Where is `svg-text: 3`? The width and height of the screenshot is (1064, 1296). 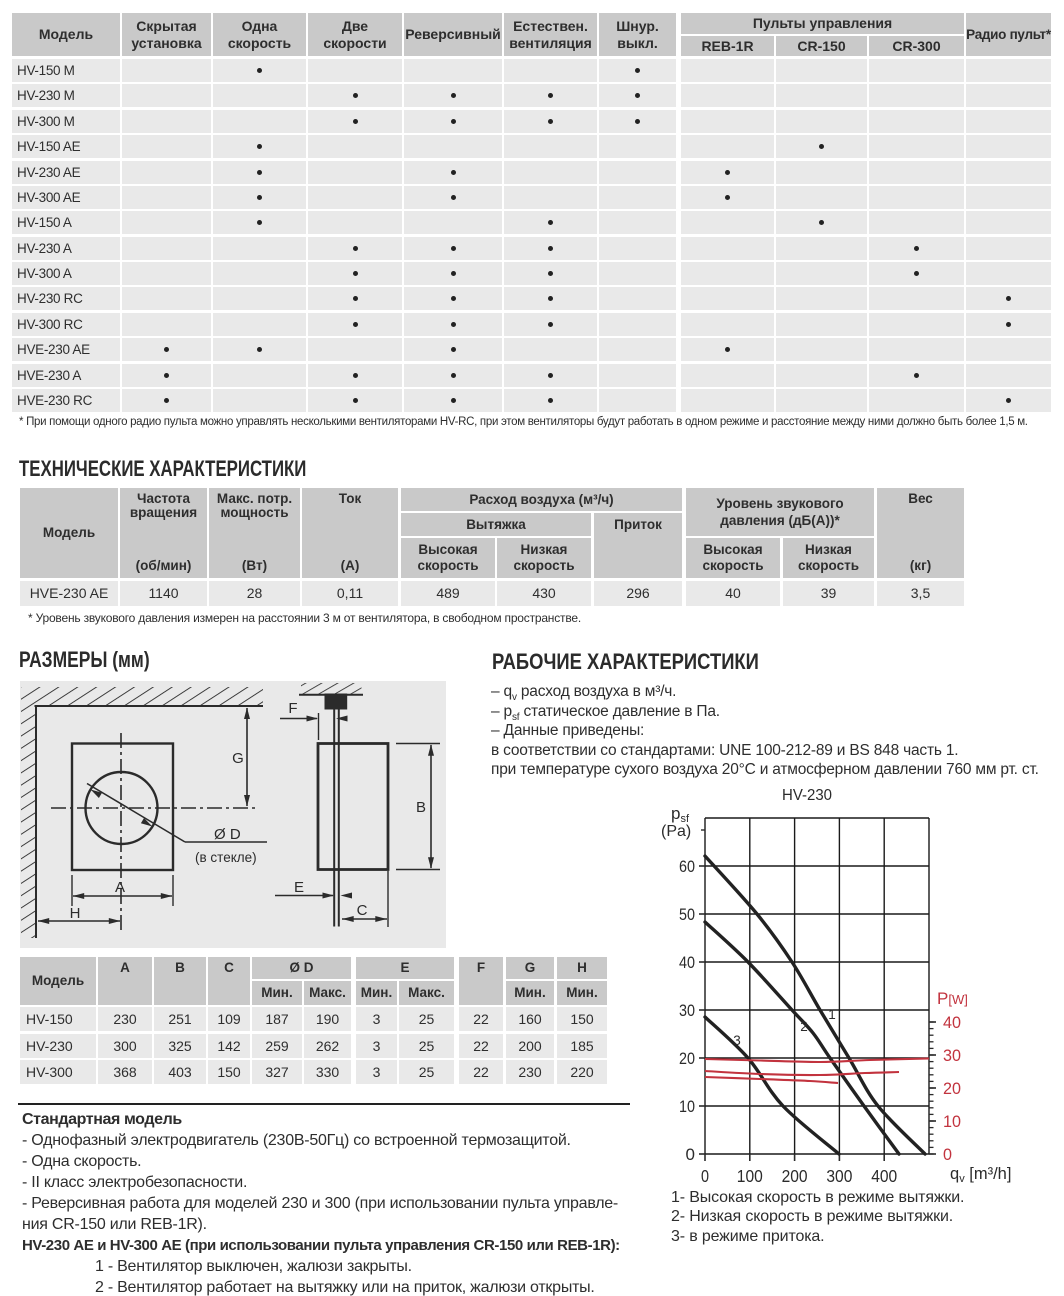
svg-text: 3 is located at coordinates (737, 1040).